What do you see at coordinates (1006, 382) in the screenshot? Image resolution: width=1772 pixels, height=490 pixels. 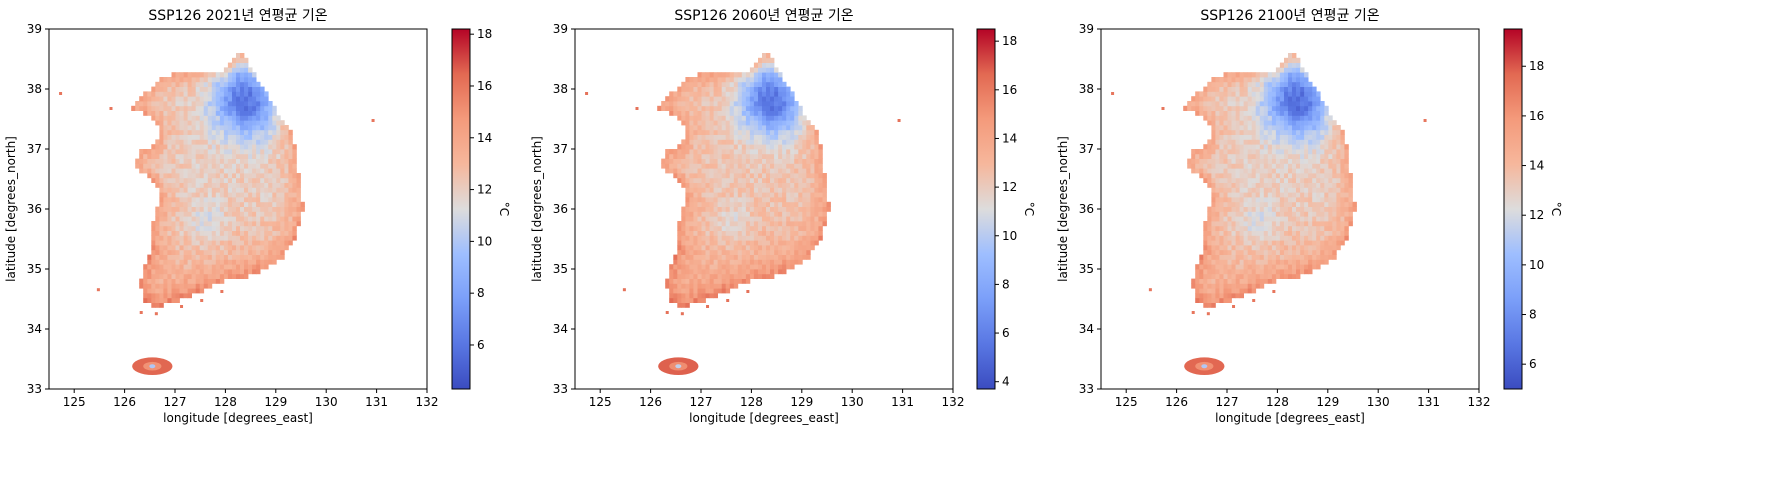 I see `colorbar-tick-label: 4` at bounding box center [1006, 382].